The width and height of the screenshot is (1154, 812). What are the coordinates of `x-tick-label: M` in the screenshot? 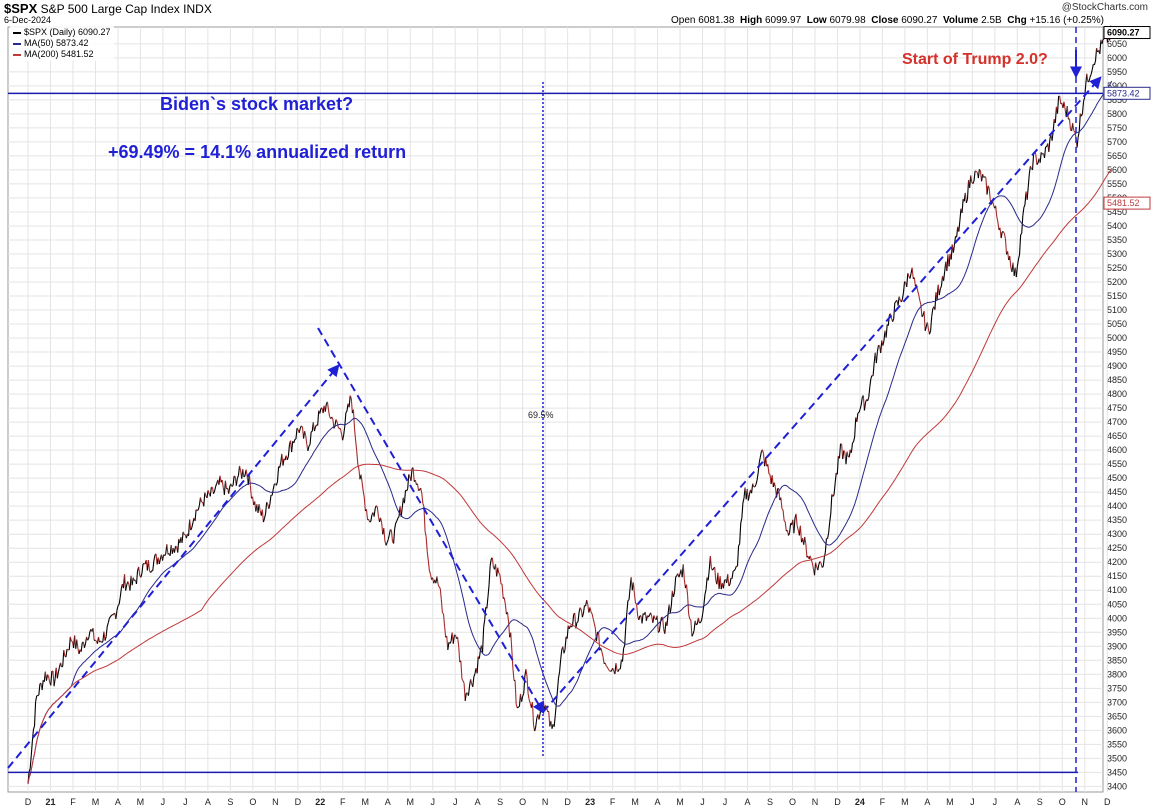 It's located at (680, 802).